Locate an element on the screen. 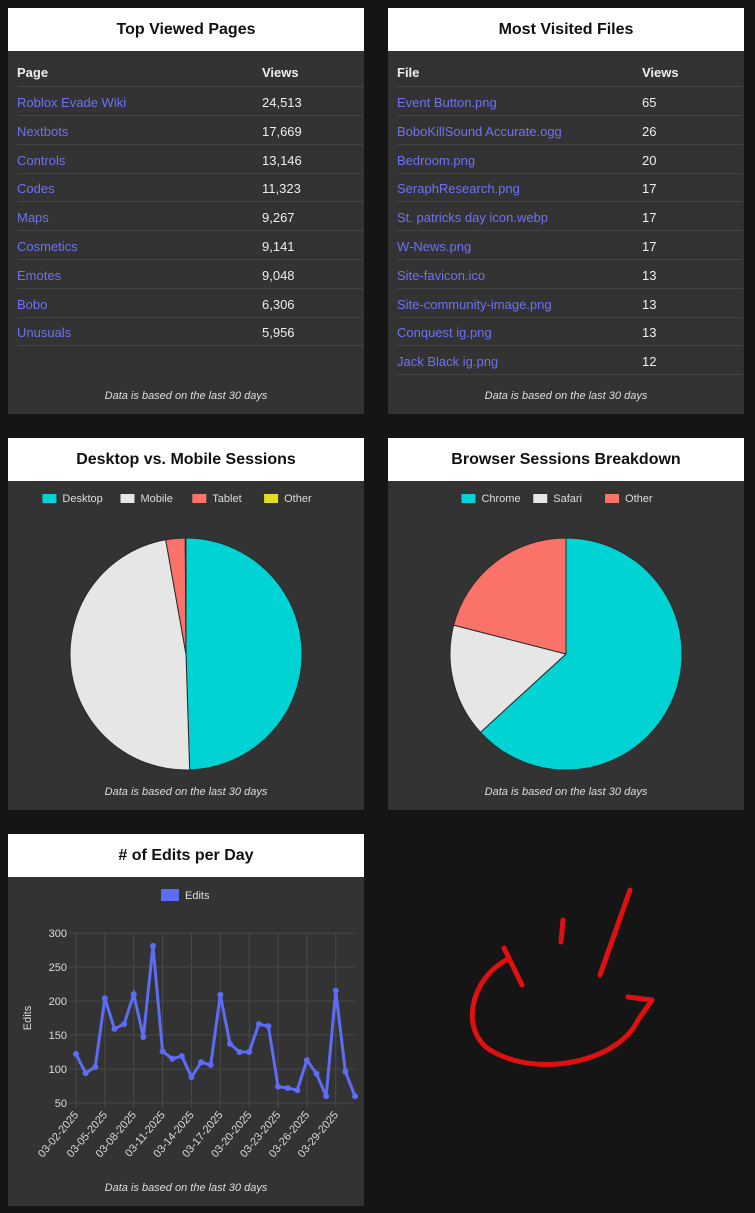 The image size is (755, 1213). legend-label: Desktop is located at coordinates (82, 499).